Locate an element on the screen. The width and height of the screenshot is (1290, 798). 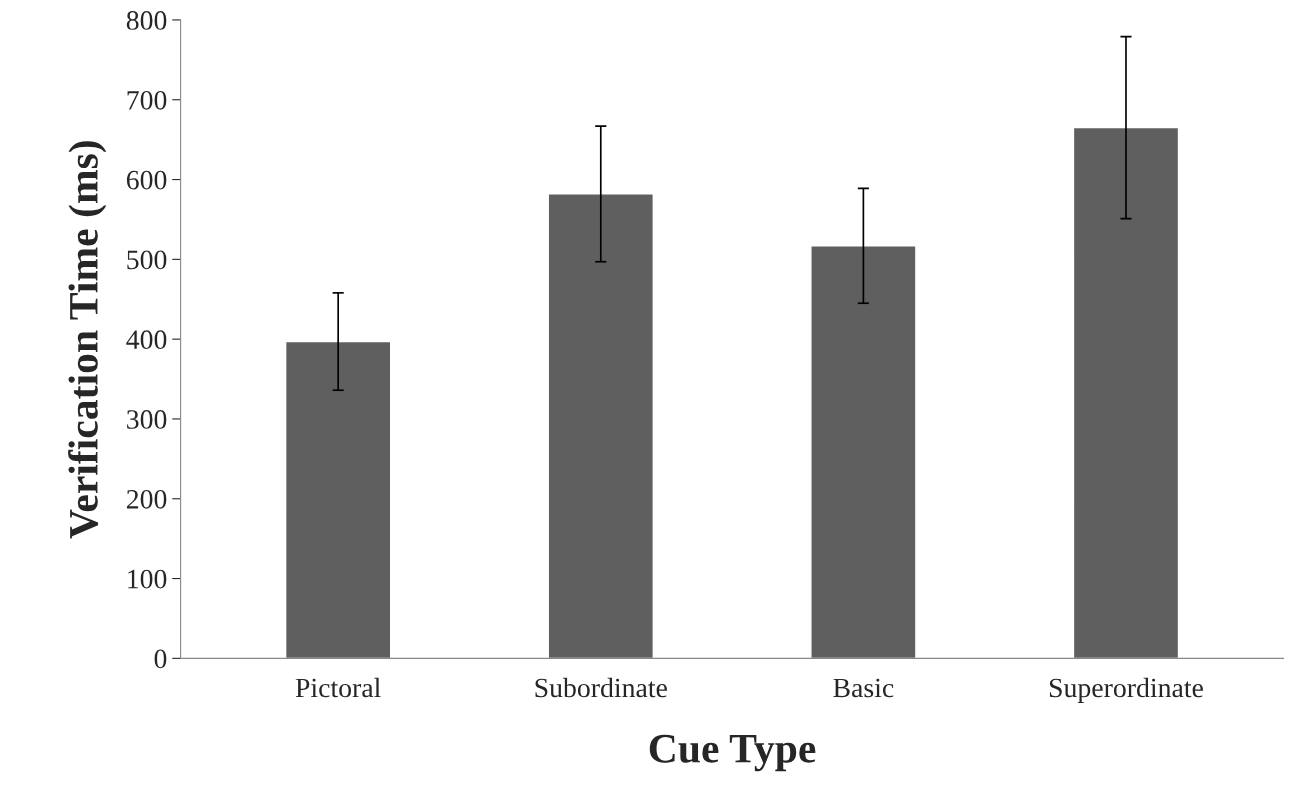
x-tick-label: Pictoral is located at coordinates (338, 687).